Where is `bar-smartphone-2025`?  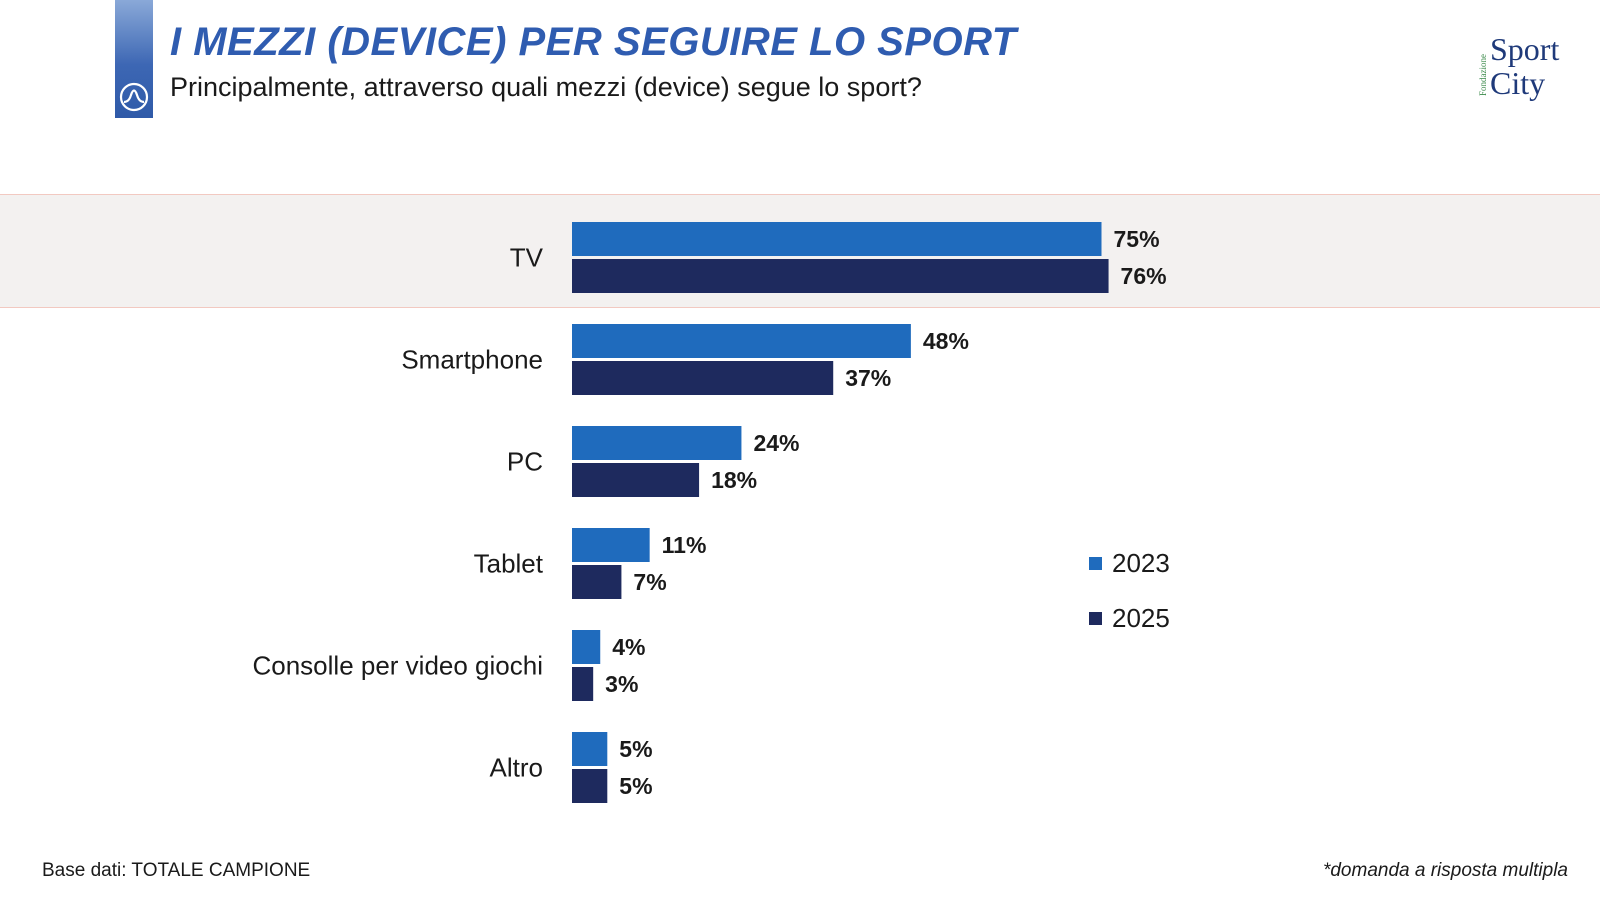 bar-smartphone-2025 is located at coordinates (703, 378).